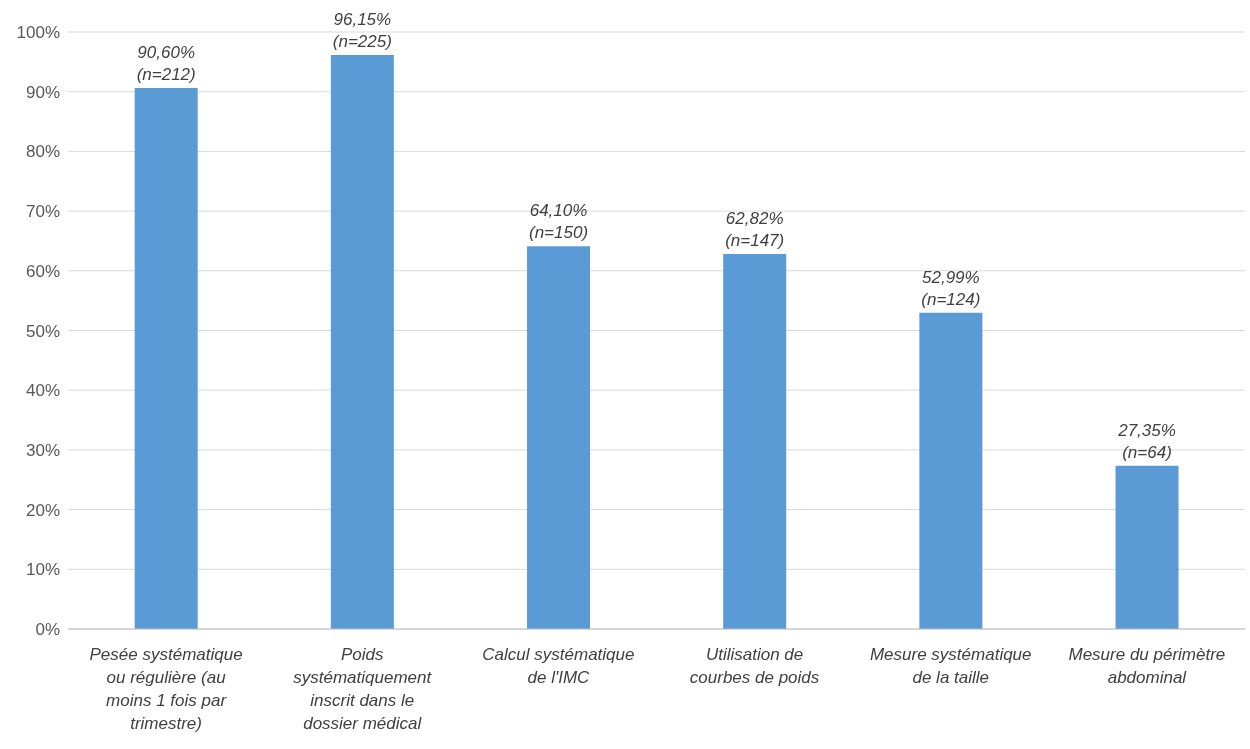 The width and height of the screenshot is (1250, 749). What do you see at coordinates (42, 152) in the screenshot?
I see `y-tick-label: 80%` at bounding box center [42, 152].